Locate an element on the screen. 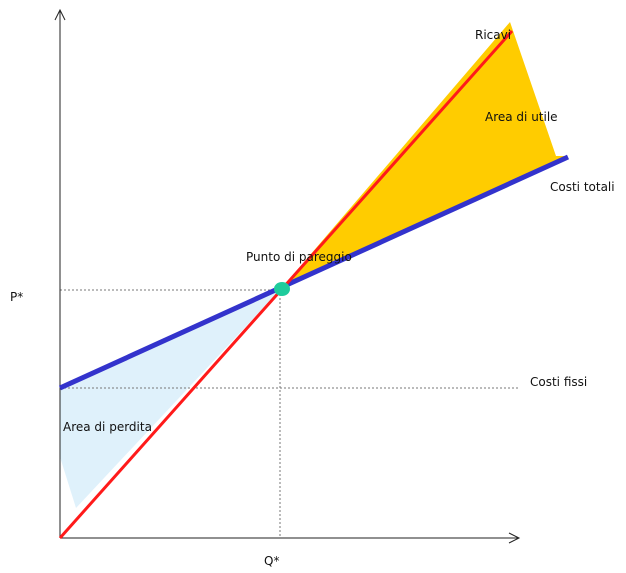 This screenshot has height=573, width=626. total-costs-label: Costi totali is located at coordinates (582, 187).